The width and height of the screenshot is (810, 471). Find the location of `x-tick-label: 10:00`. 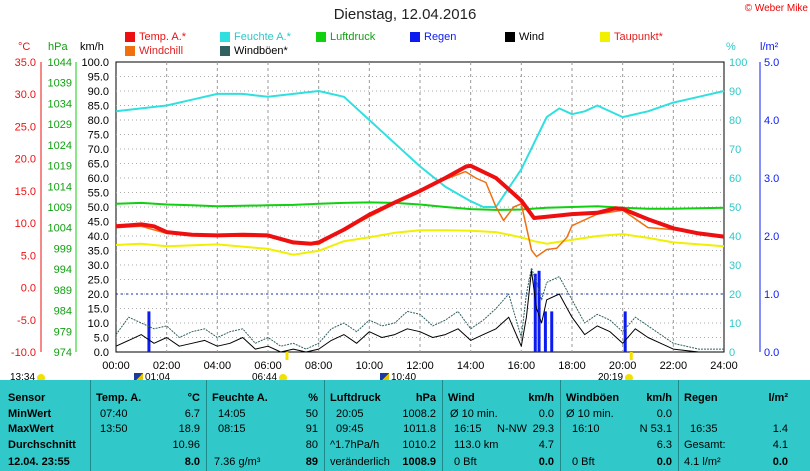

x-tick-label: 10:00 is located at coordinates (370, 366).